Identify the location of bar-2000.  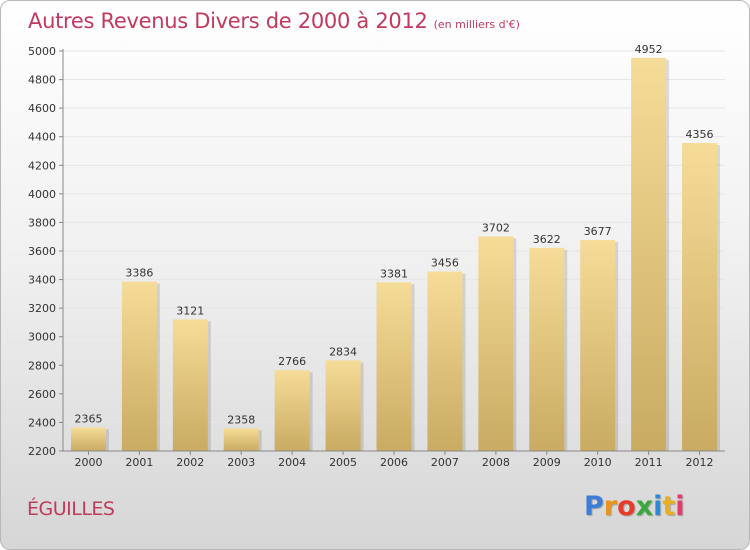
(88, 439).